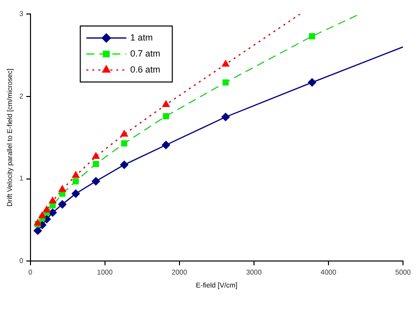  What do you see at coordinates (141, 37) in the screenshot?
I see `legend-label: 1 atm` at bounding box center [141, 37].